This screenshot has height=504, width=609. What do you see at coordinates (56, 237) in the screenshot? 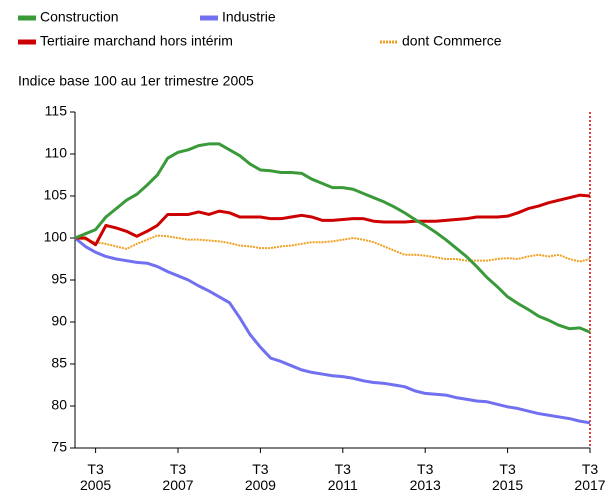
I see `y-tick-label: 100` at bounding box center [56, 237].